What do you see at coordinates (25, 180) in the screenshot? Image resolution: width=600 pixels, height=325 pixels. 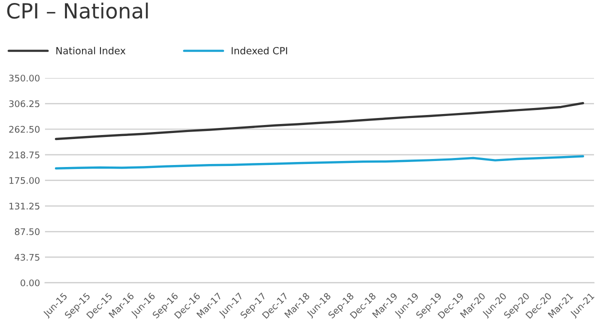 I see `y-tick-label: 175.00` at bounding box center [25, 180].